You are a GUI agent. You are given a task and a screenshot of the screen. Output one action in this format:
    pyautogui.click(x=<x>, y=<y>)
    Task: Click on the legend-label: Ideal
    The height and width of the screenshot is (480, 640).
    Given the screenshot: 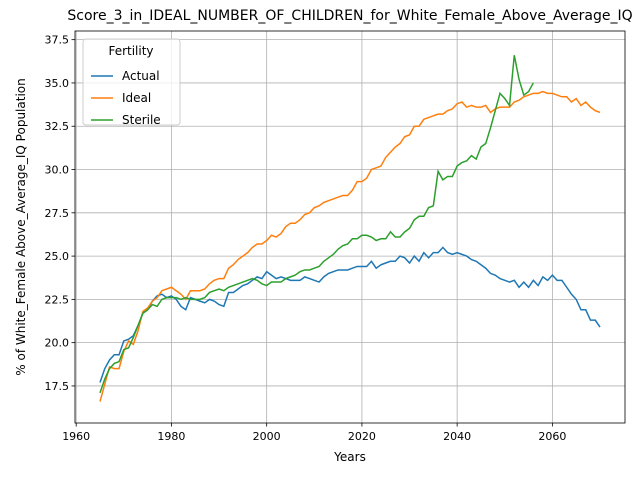 What is the action you would take?
    pyautogui.click(x=136, y=98)
    